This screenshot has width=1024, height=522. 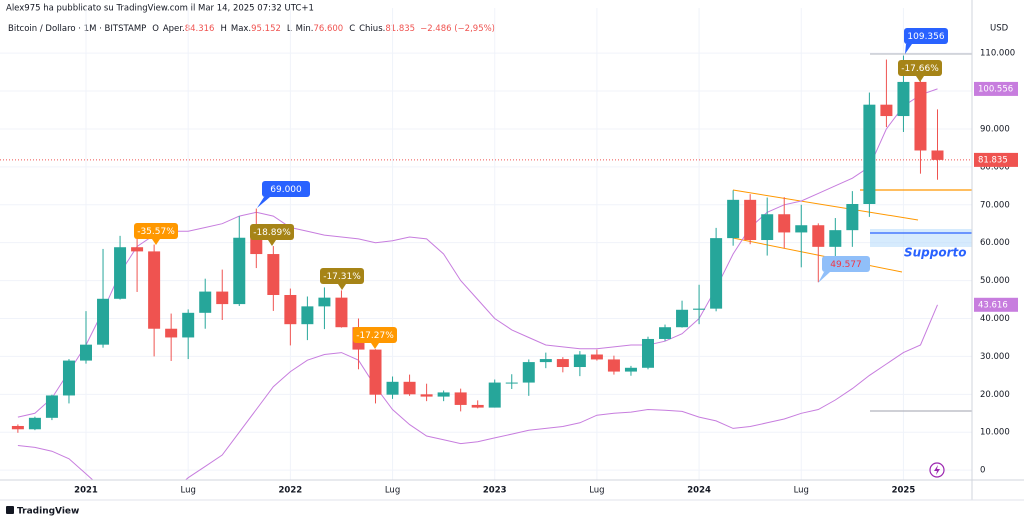 I want to click on annotation-box, so click(x=926, y=36).